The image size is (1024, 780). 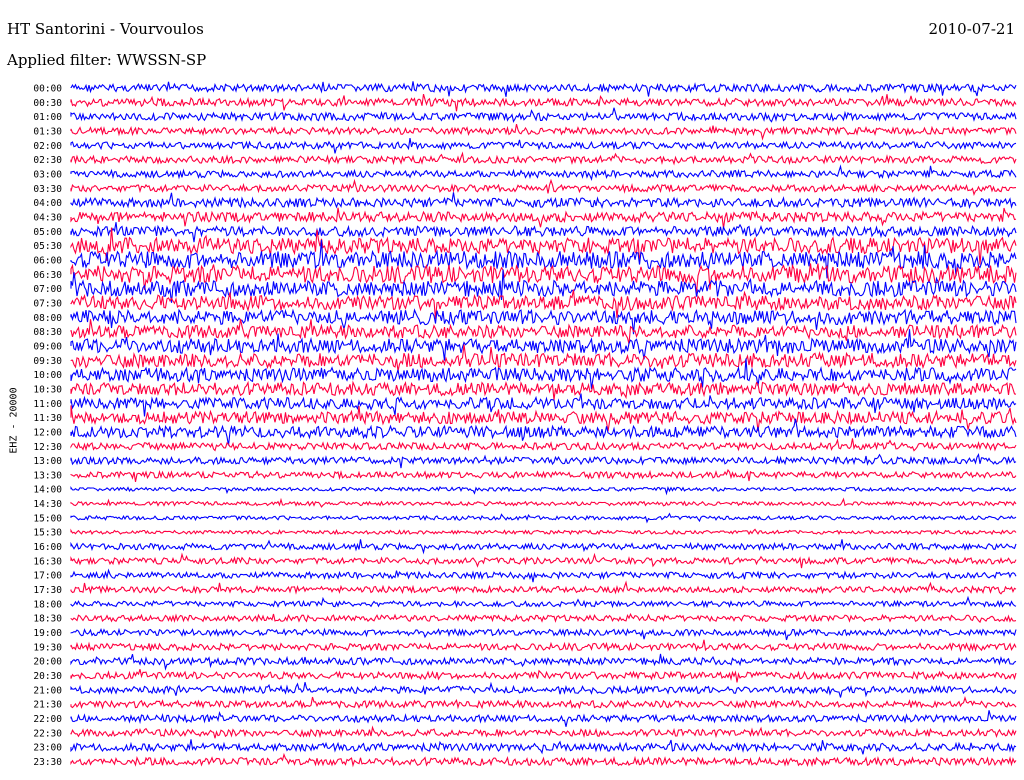 What do you see at coordinates (47, 203) in the screenshot?
I see `tick-label: 04:00` at bounding box center [47, 203].